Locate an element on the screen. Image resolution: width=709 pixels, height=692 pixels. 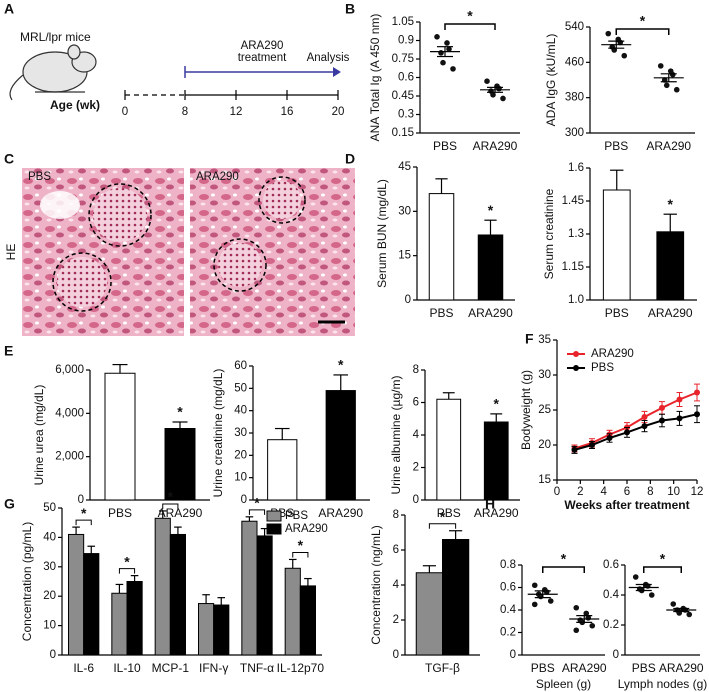
y-tick-label: 1.0 is located at coordinates (576, 300).